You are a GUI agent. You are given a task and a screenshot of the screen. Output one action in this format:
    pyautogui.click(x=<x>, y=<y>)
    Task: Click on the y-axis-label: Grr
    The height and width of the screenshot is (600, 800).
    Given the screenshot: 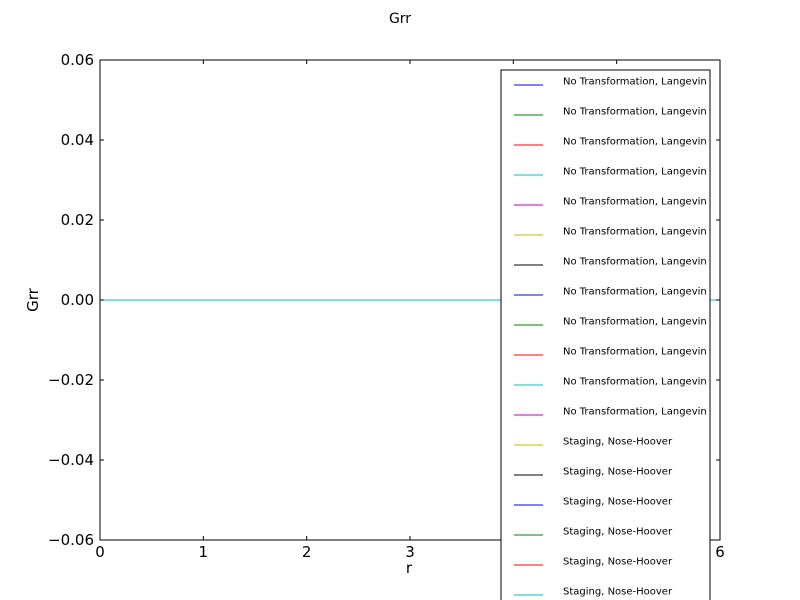 What is the action you would take?
    pyautogui.click(x=33, y=299)
    